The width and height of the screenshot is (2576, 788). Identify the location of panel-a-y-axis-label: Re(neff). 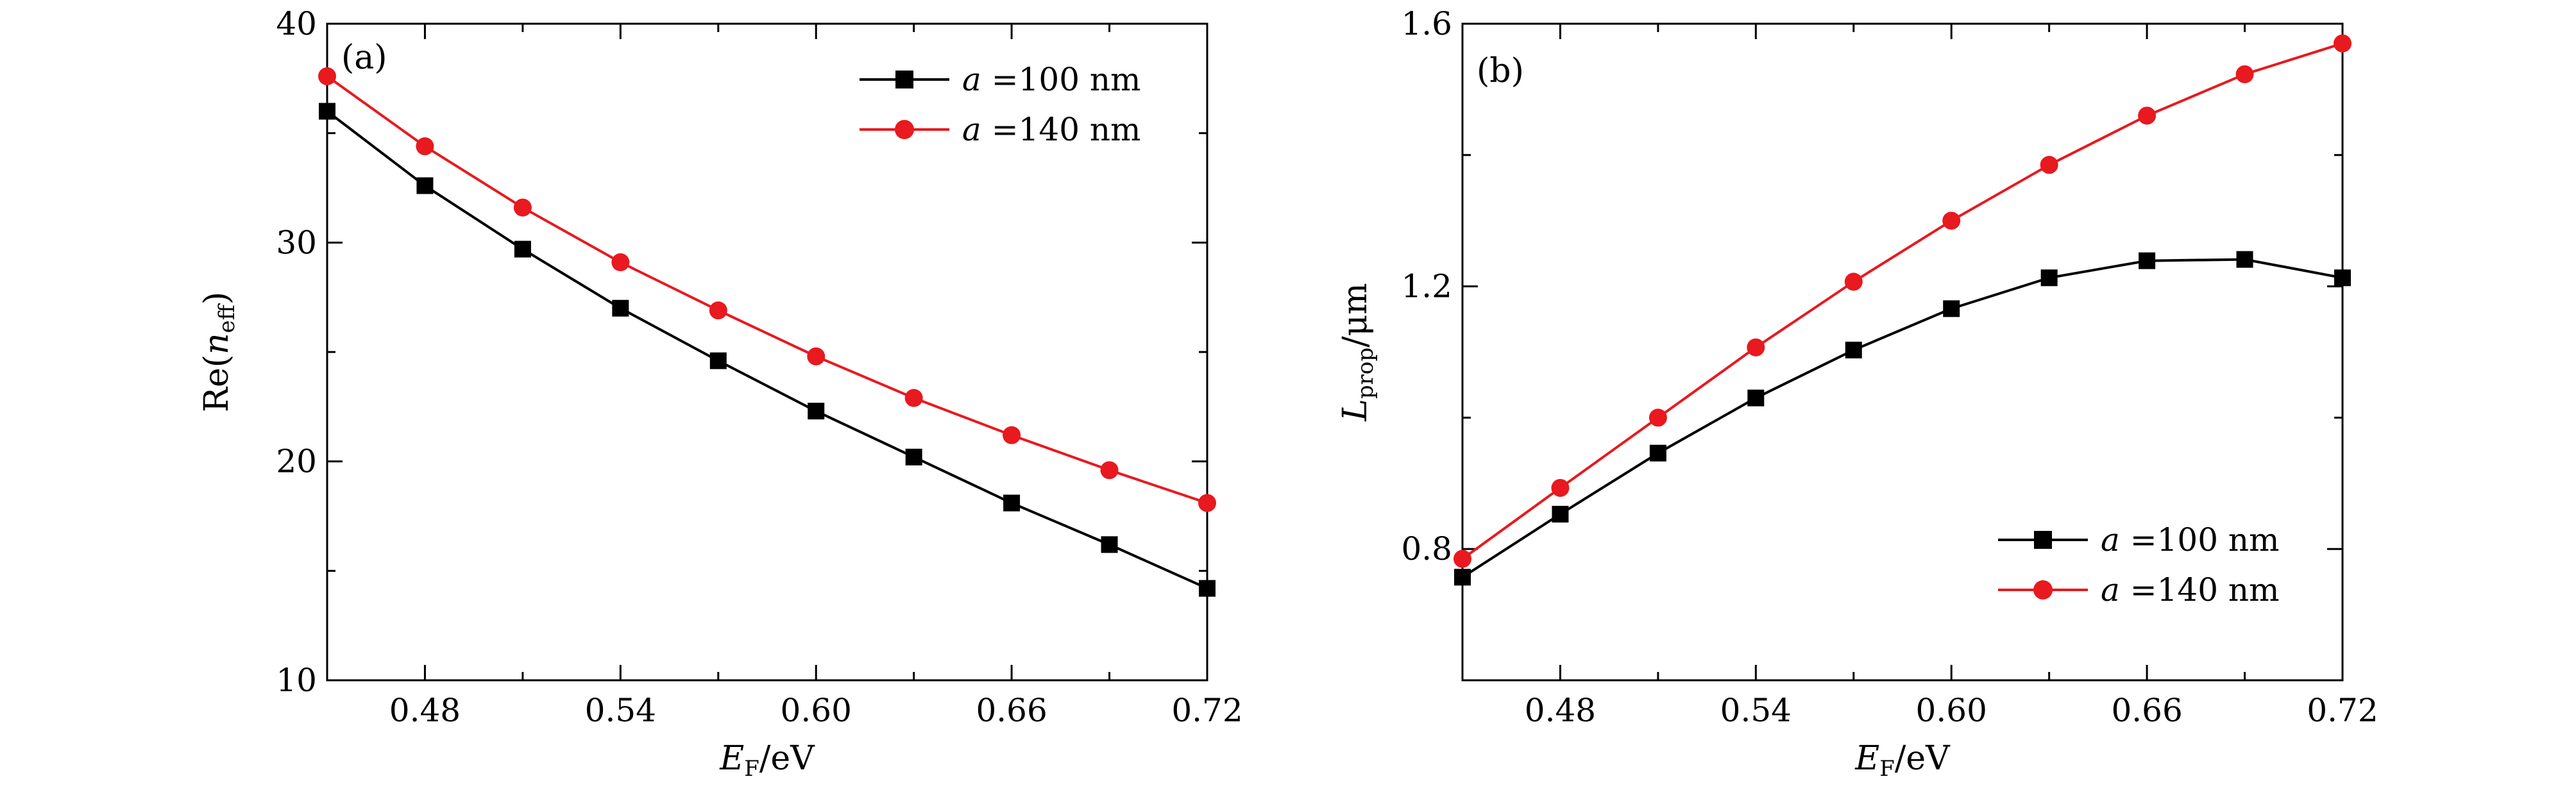
(219, 352).